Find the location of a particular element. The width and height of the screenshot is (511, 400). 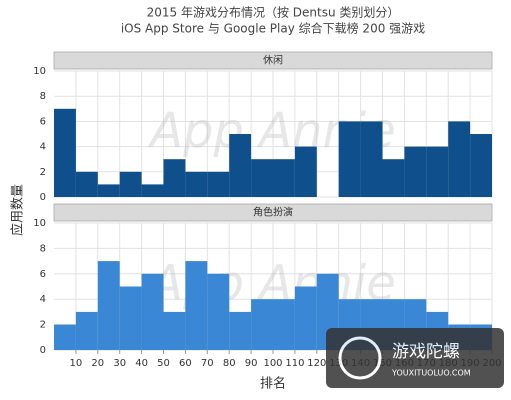

x-tick-label: 110 is located at coordinates (294, 363).